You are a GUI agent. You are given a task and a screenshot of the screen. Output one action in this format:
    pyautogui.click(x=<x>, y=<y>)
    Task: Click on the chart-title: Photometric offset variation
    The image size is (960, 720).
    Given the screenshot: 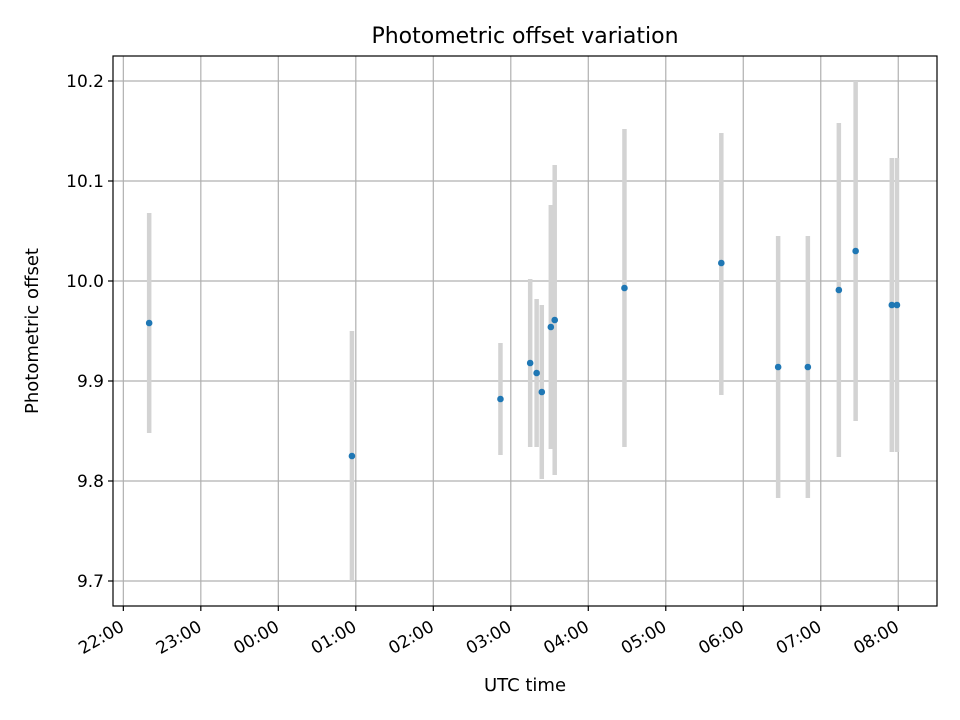 What is the action you would take?
    pyautogui.click(x=524, y=36)
    